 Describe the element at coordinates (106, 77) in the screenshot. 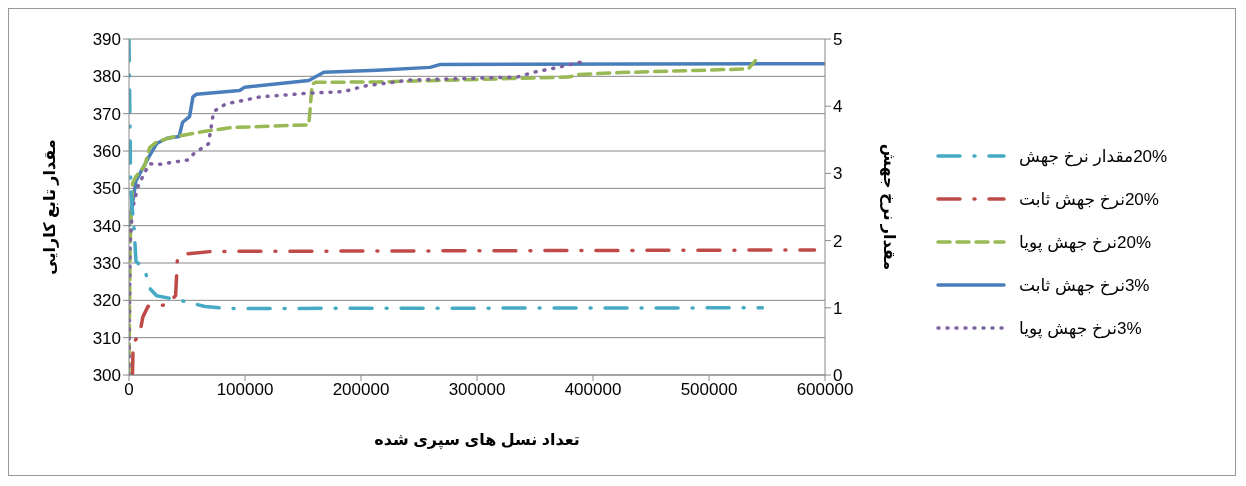

I see `y-tick-label: 380` at that location.